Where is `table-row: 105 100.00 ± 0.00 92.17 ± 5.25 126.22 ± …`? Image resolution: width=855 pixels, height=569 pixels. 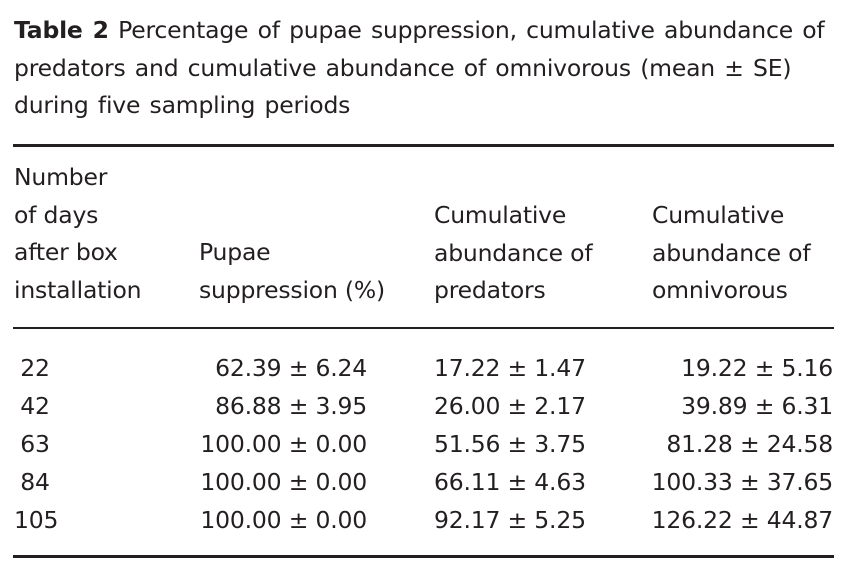 table-row: 105 100.00 ± 0.00 92.17 ± 5.25 126.22 ± … is located at coordinates (427, 520).